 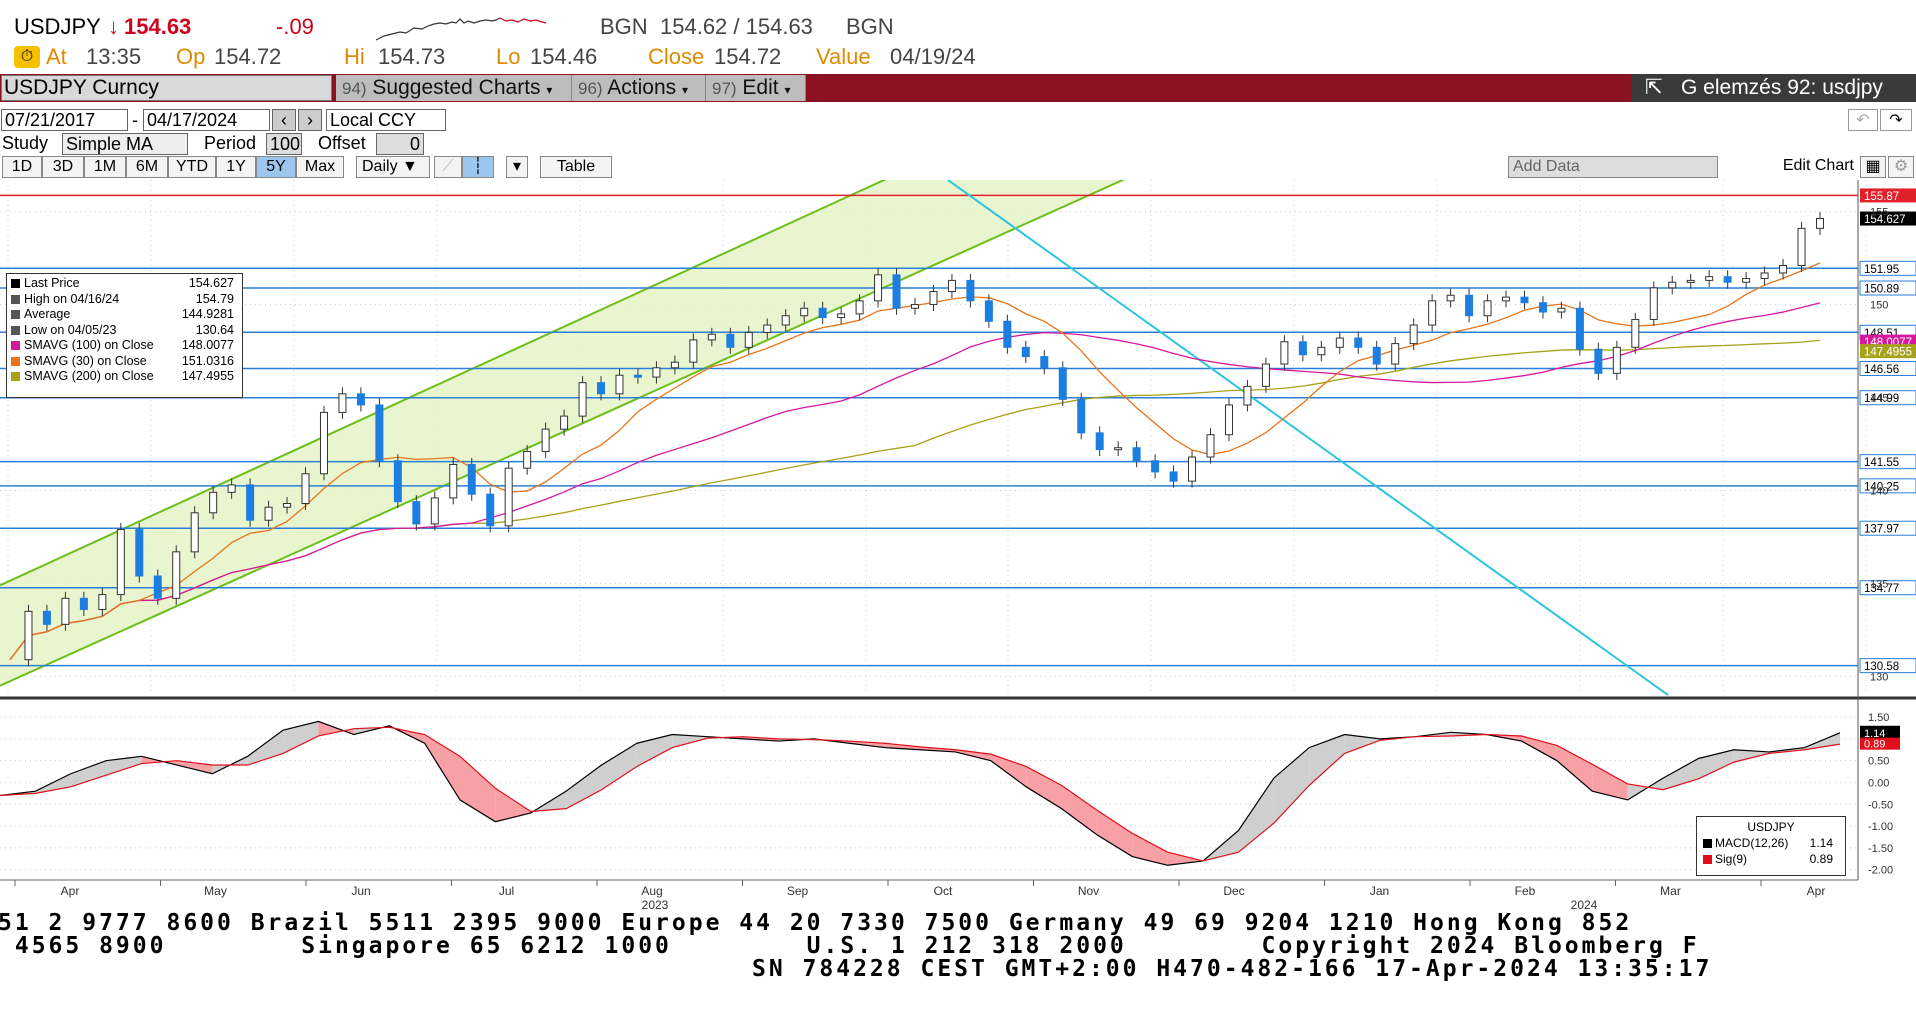 I want to click on table-button: Table, so click(x=576, y=167).